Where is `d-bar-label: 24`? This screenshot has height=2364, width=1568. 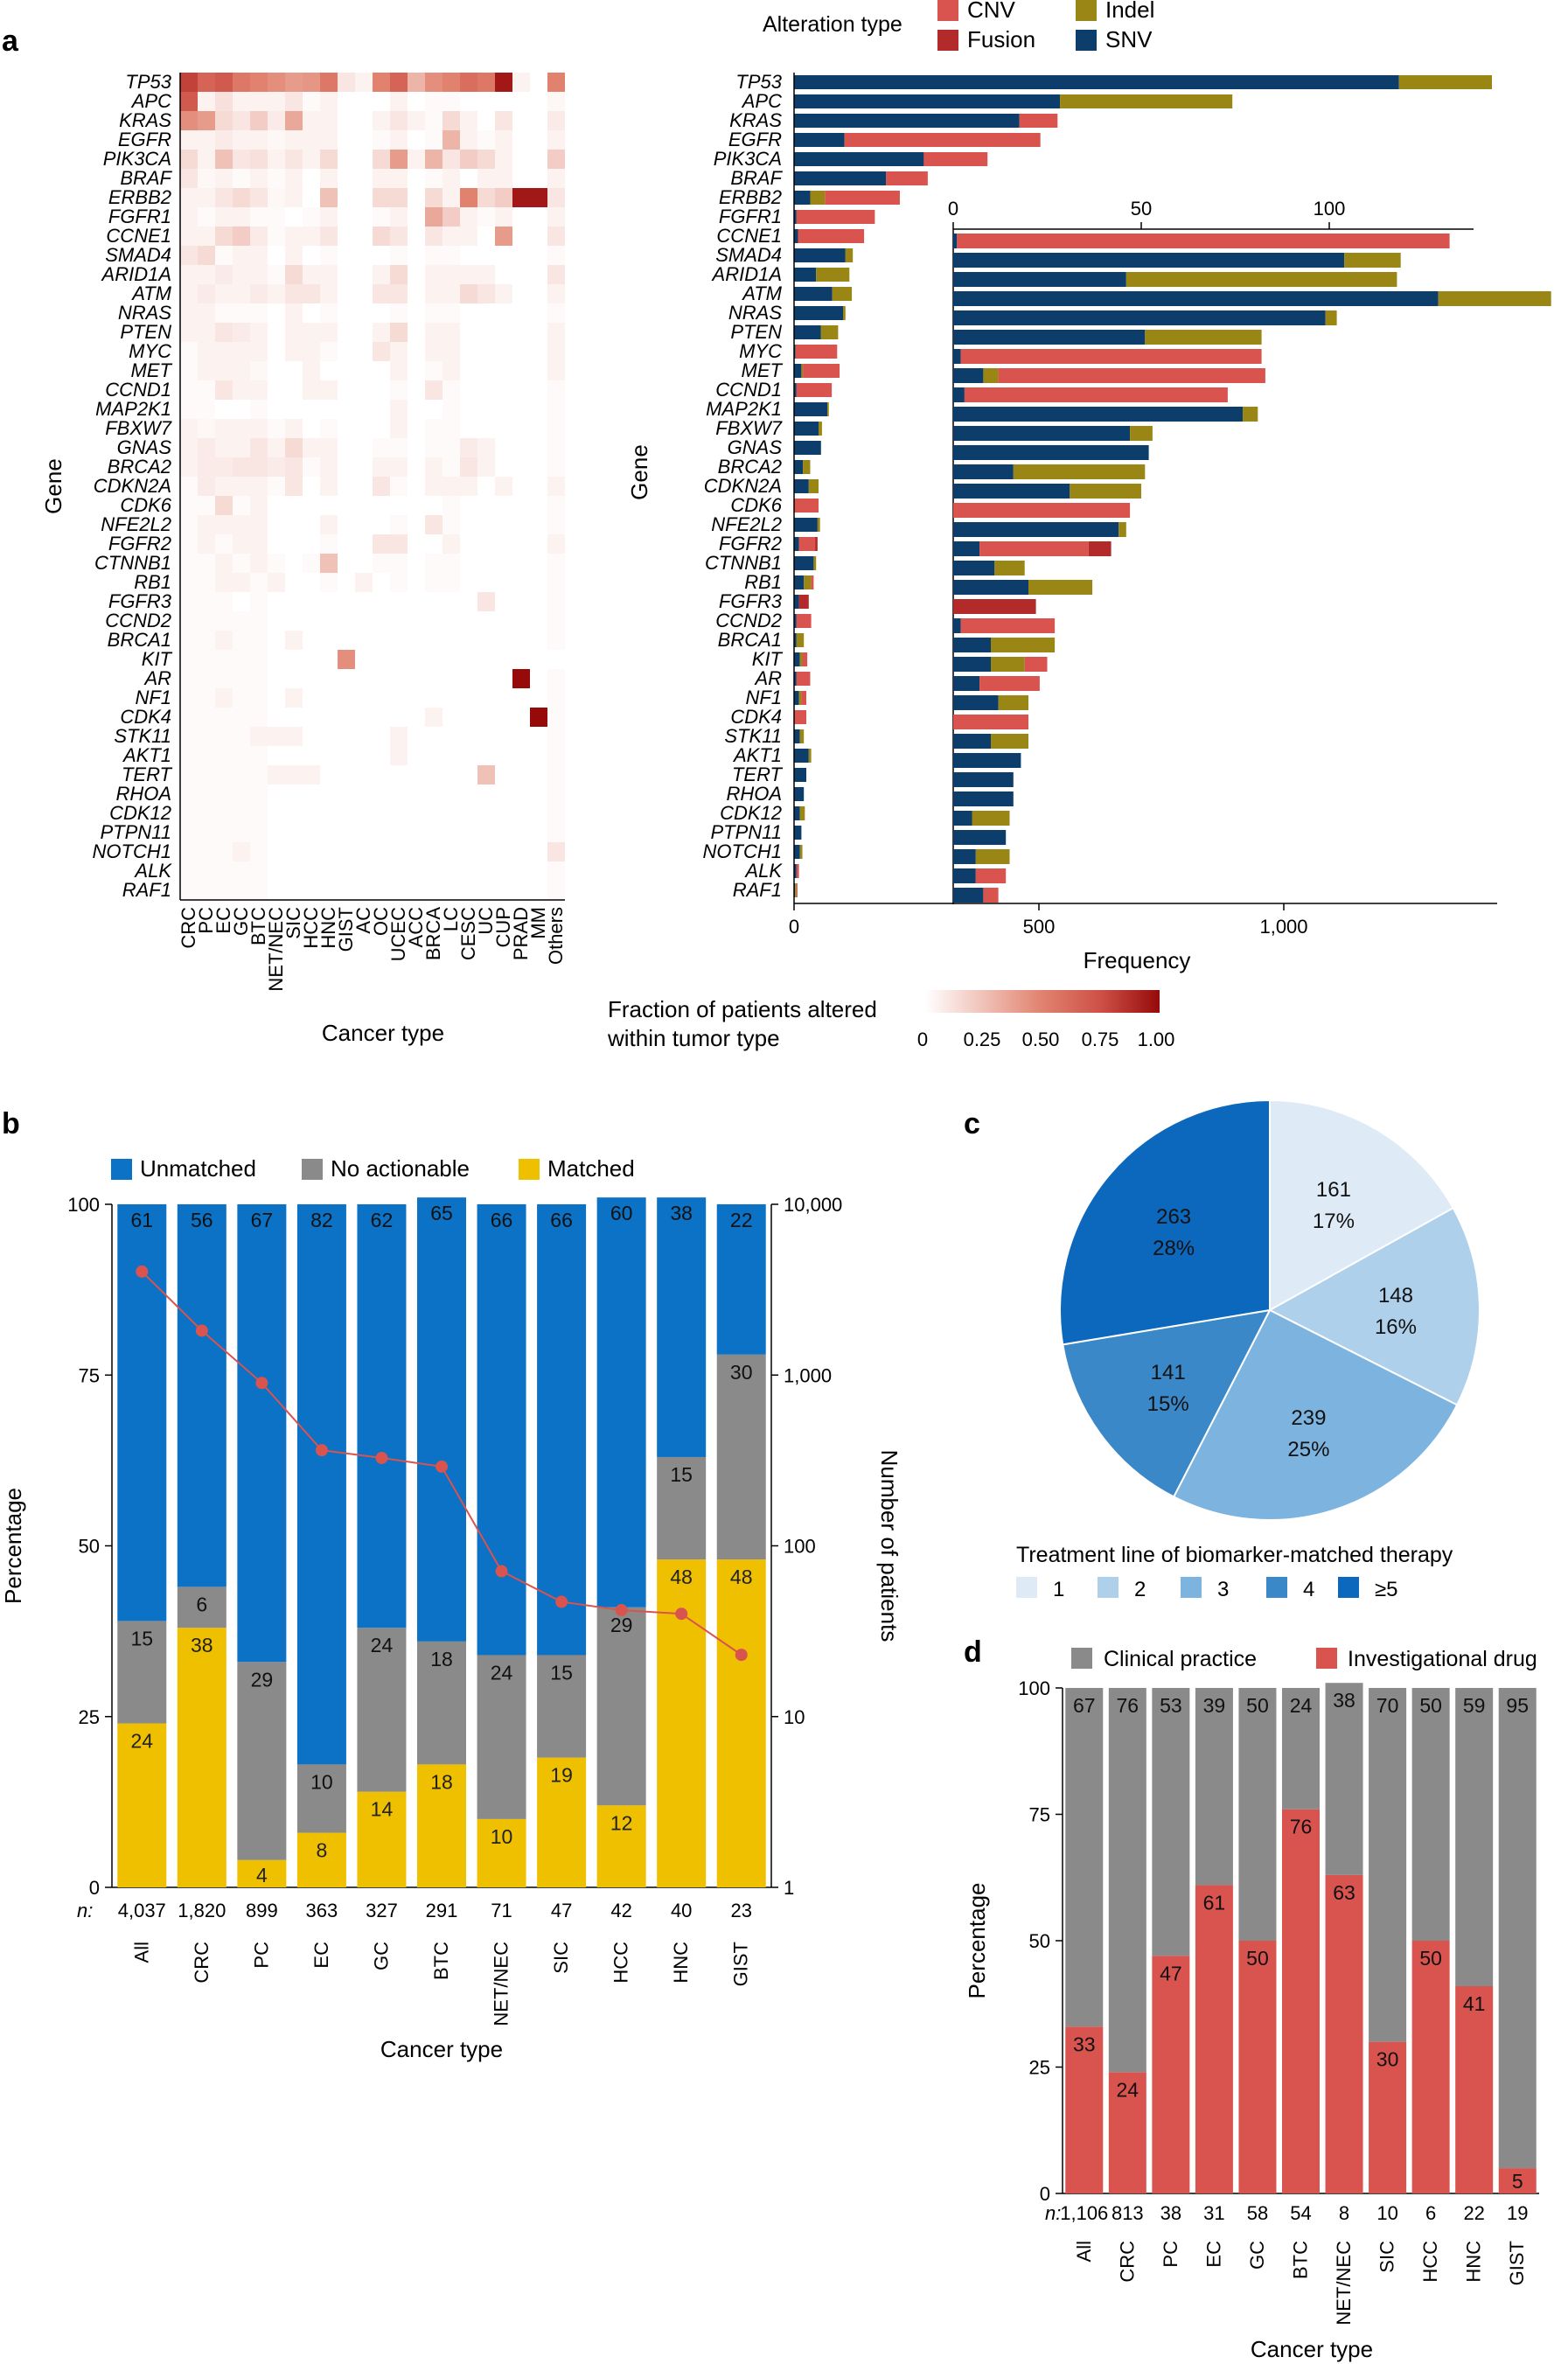
d-bar-label: 24 is located at coordinates (1301, 1705).